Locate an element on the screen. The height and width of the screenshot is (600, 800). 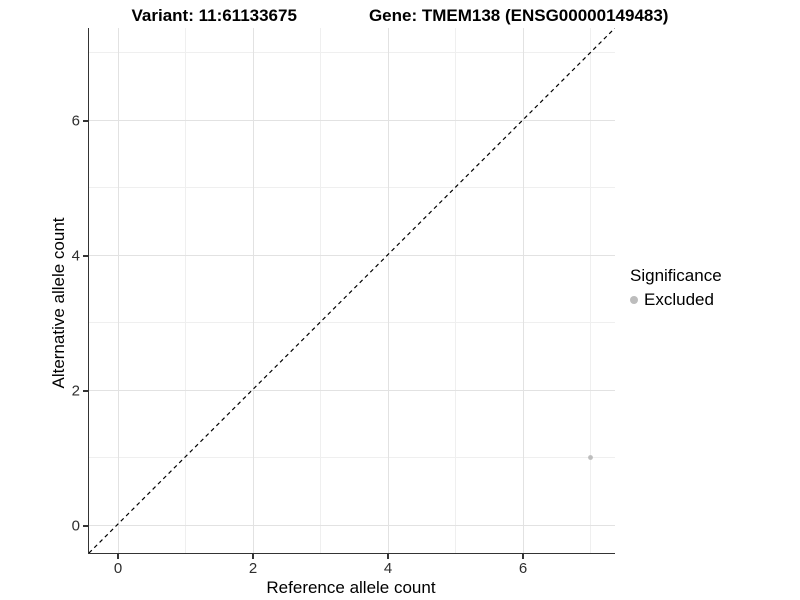
legend-key-dot-icon is located at coordinates (634, 300).